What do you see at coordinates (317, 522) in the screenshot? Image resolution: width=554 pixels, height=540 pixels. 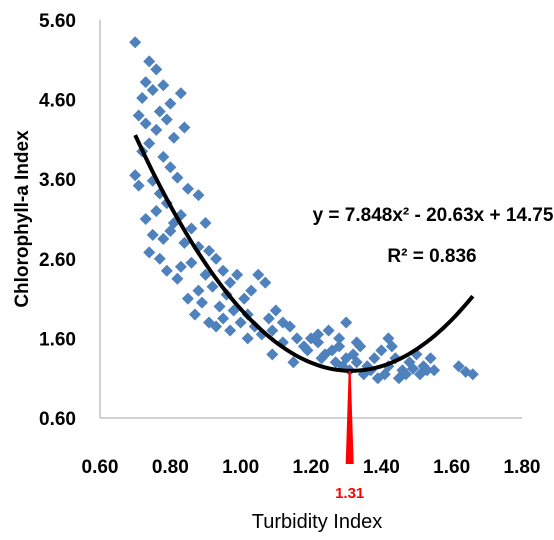 I see `x-axis-title: Turbidity Index` at bounding box center [317, 522].